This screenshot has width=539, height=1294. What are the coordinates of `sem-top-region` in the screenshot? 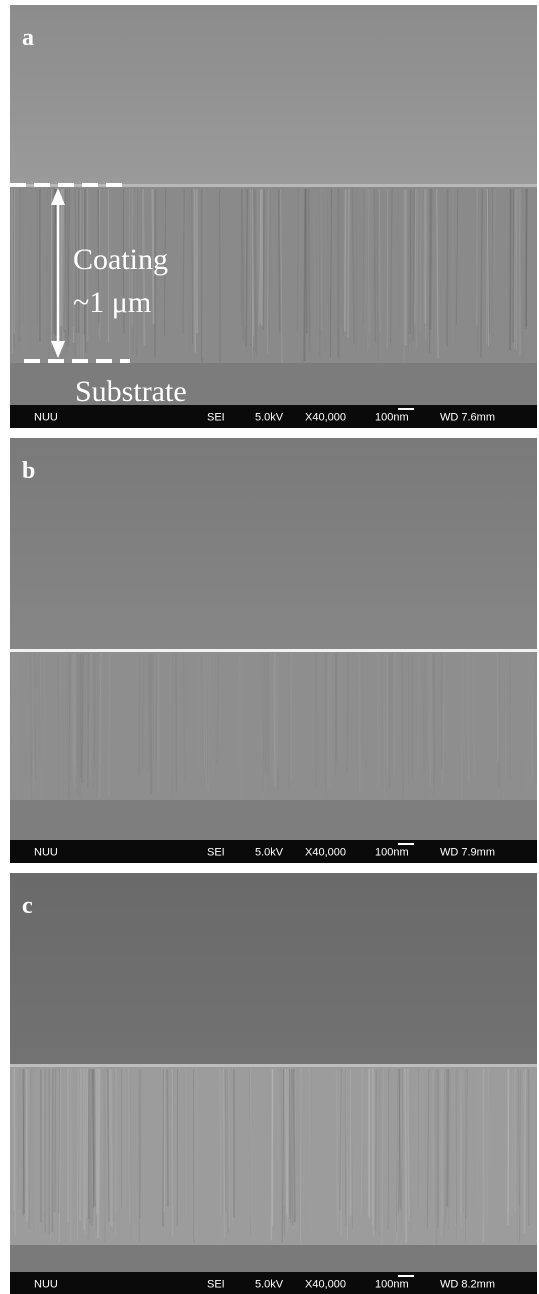 It's located at (273, 95).